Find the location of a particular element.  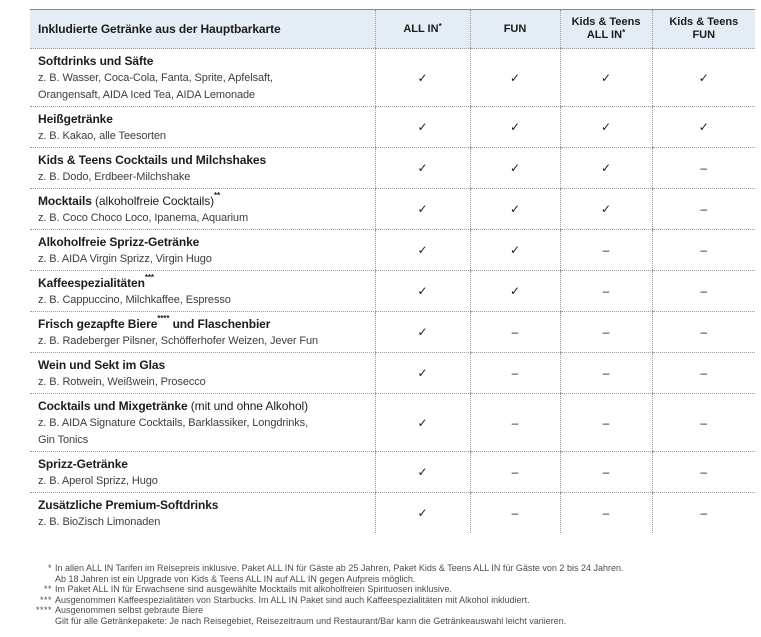

column-header-all-in: ALL IN* is located at coordinates (422, 29).